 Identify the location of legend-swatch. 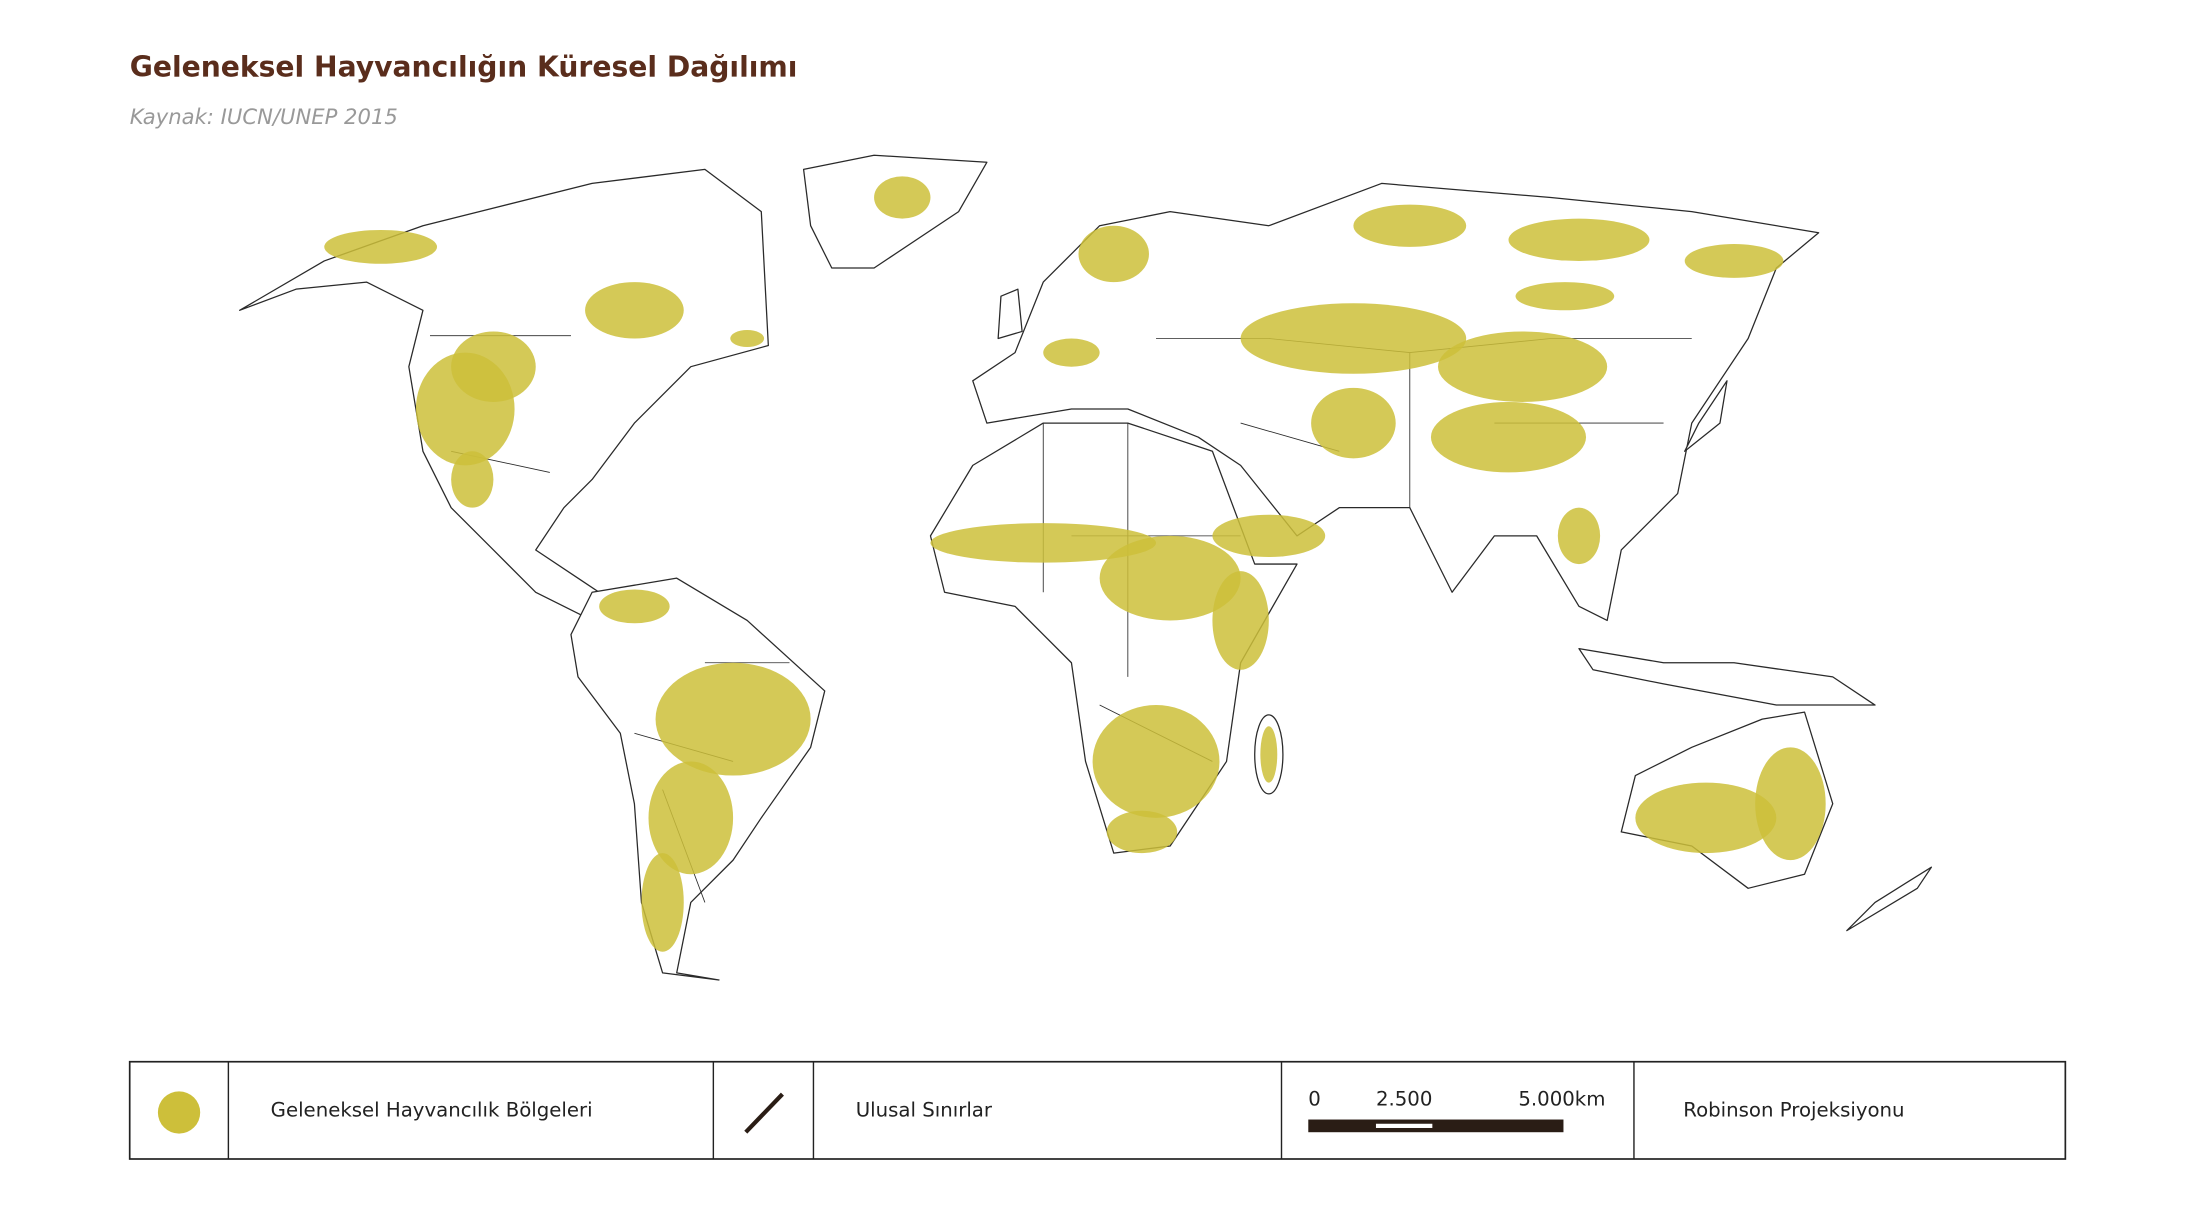
(179, 1112).